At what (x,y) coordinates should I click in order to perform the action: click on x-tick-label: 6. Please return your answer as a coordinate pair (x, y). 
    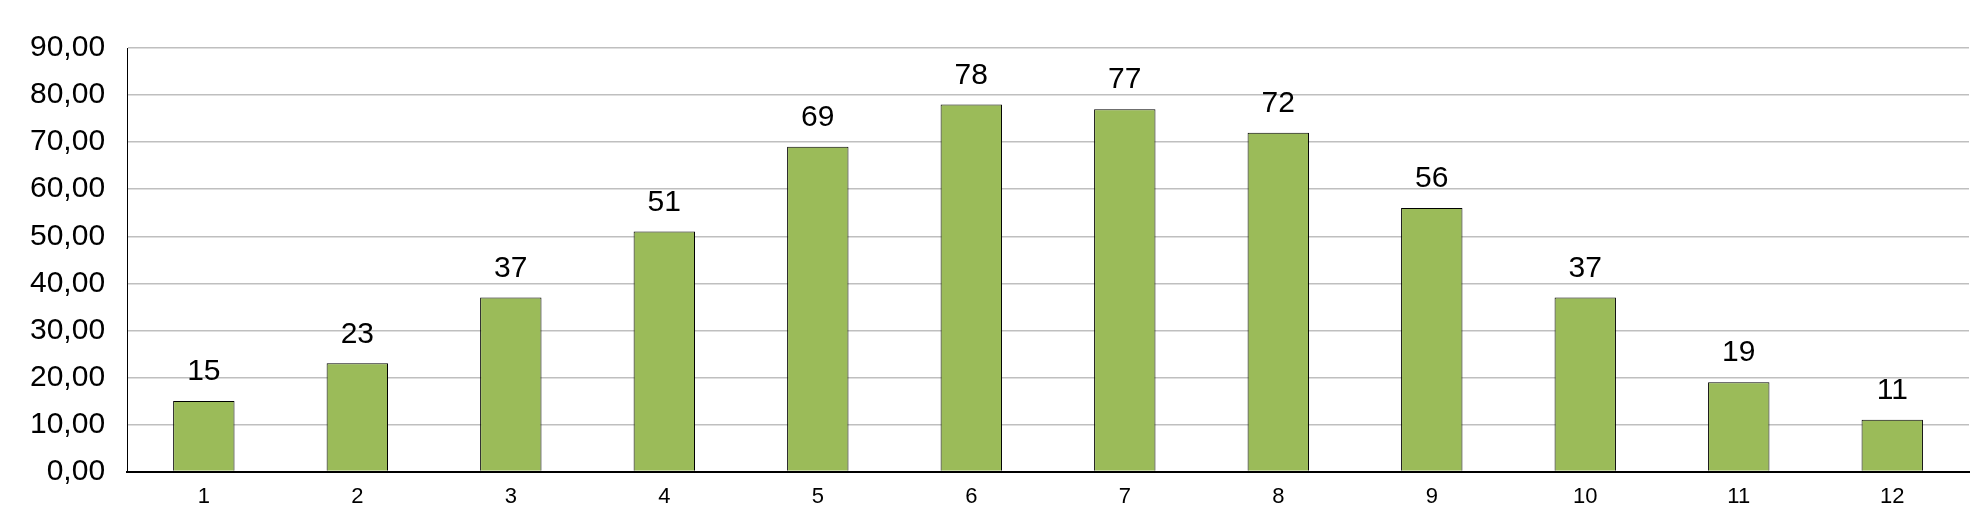
    Looking at the image, I should click on (971, 495).